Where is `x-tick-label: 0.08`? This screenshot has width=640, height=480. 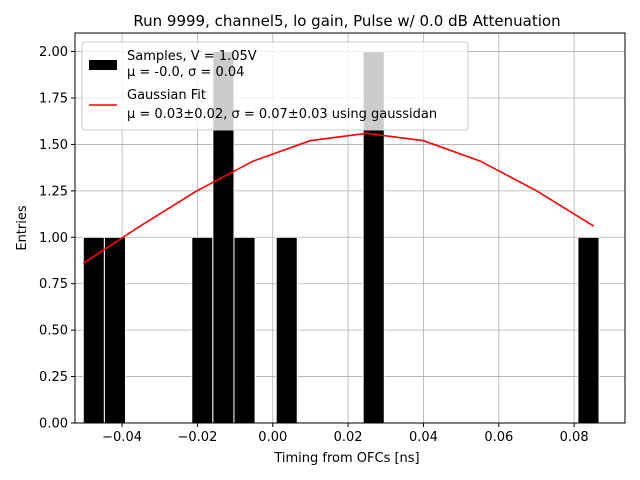 x-tick-label: 0.08 is located at coordinates (574, 437).